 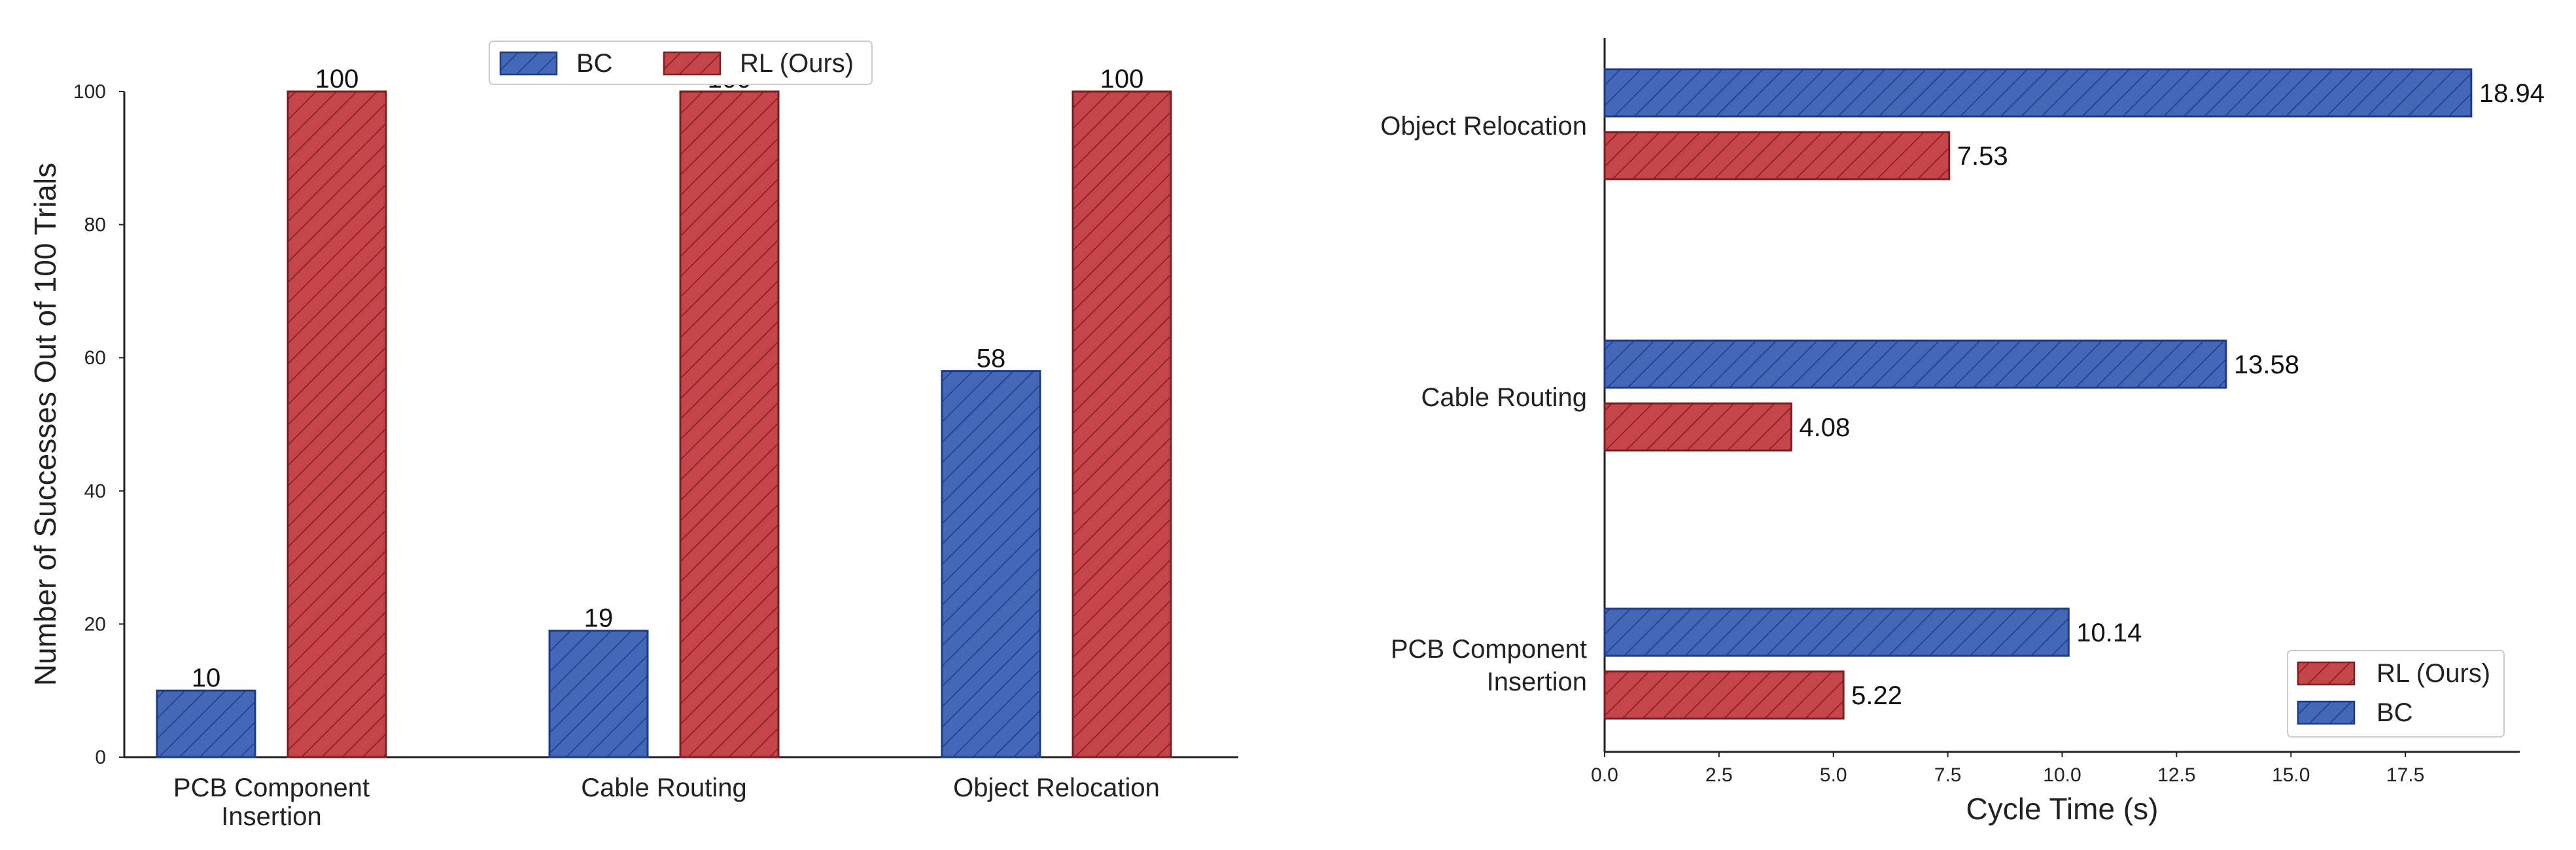 I want to click on y-tick-label: Object Relocation, so click(x=1484, y=126).